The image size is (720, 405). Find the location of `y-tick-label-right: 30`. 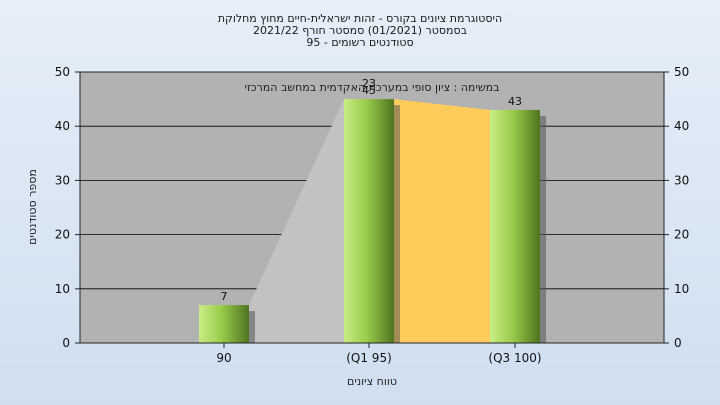

y-tick-label-right: 30 is located at coordinates (681, 180).